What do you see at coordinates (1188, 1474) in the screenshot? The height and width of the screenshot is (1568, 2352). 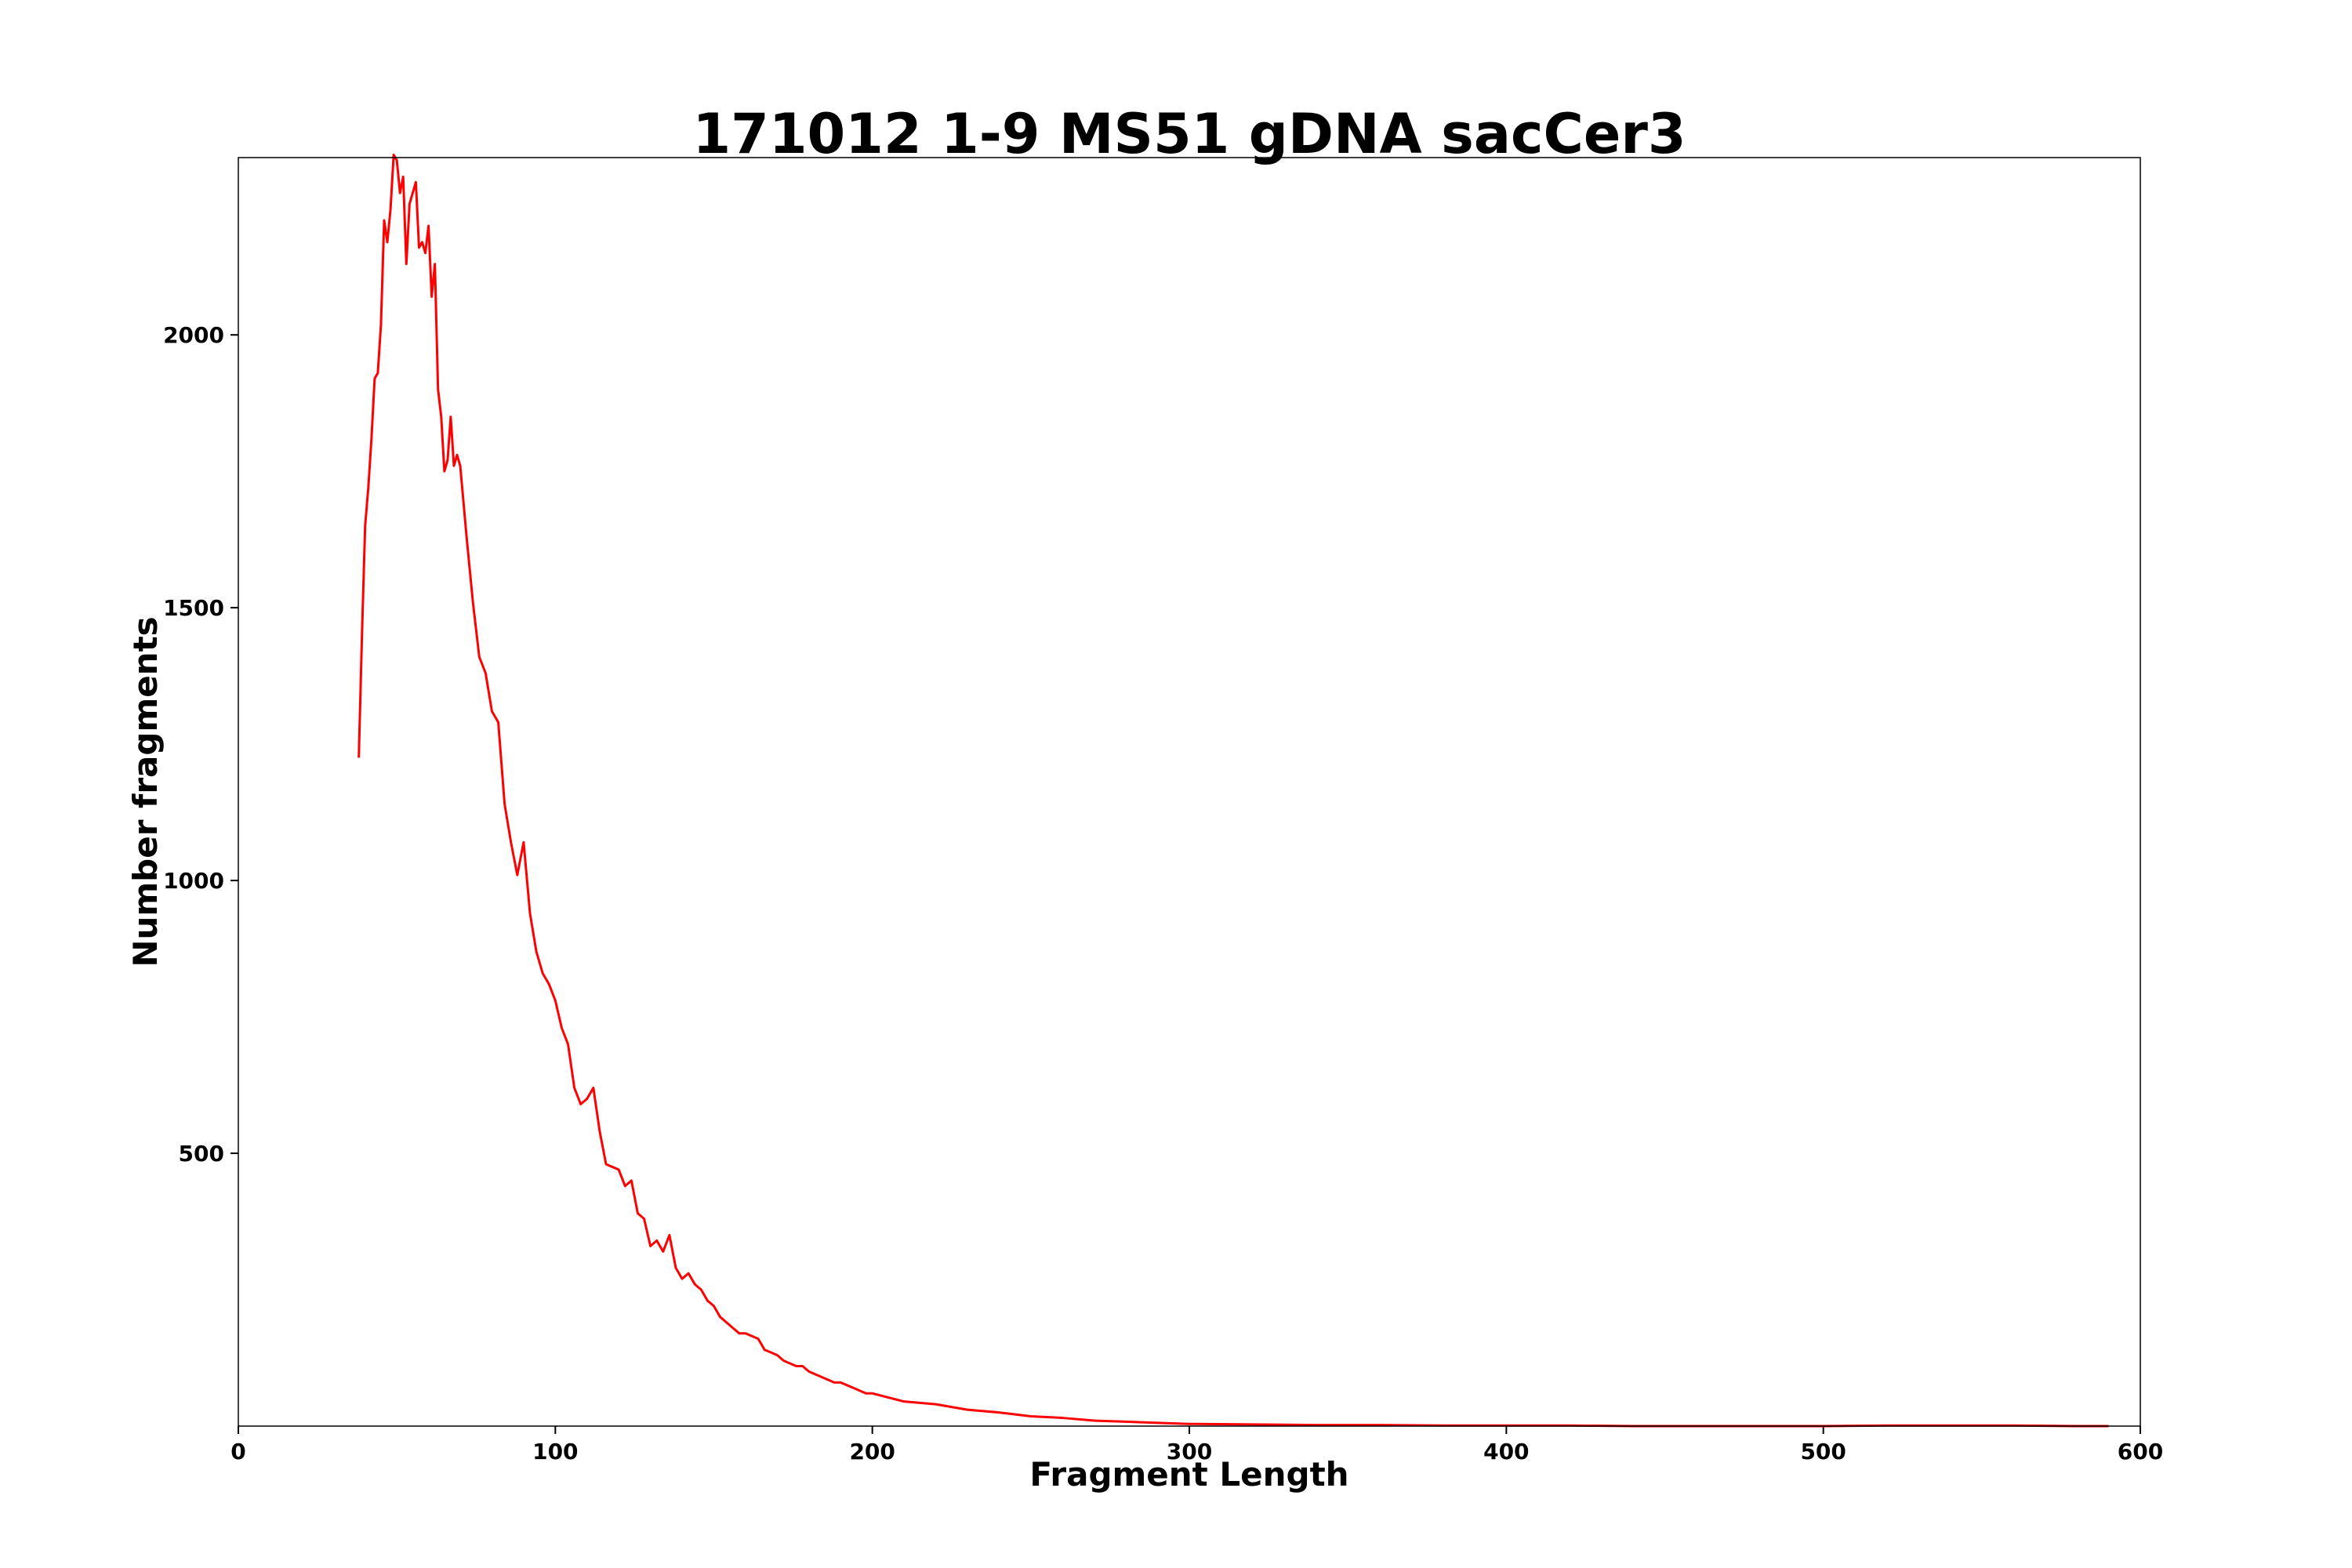 I see `x-axis-label: Fragment Length` at bounding box center [1188, 1474].